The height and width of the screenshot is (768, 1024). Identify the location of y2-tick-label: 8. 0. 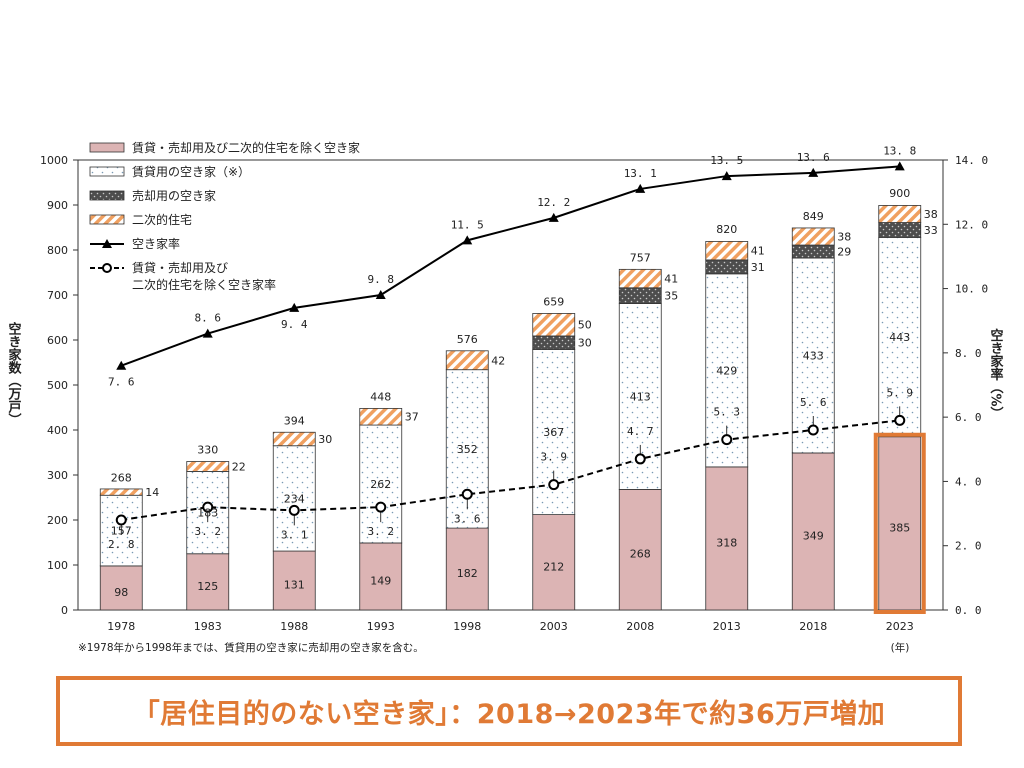
(968, 353).